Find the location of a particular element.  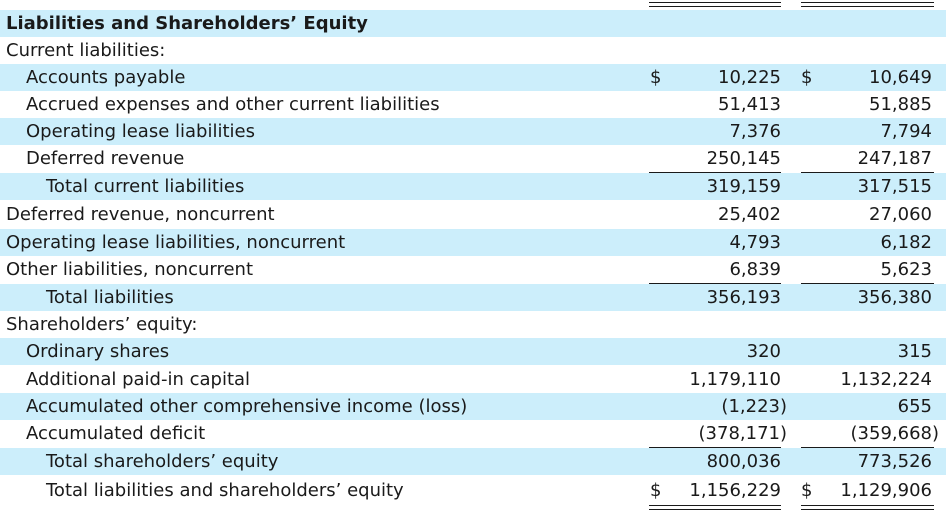

row-label: Deferred revenue, noncurrent is located at coordinates (140, 214).